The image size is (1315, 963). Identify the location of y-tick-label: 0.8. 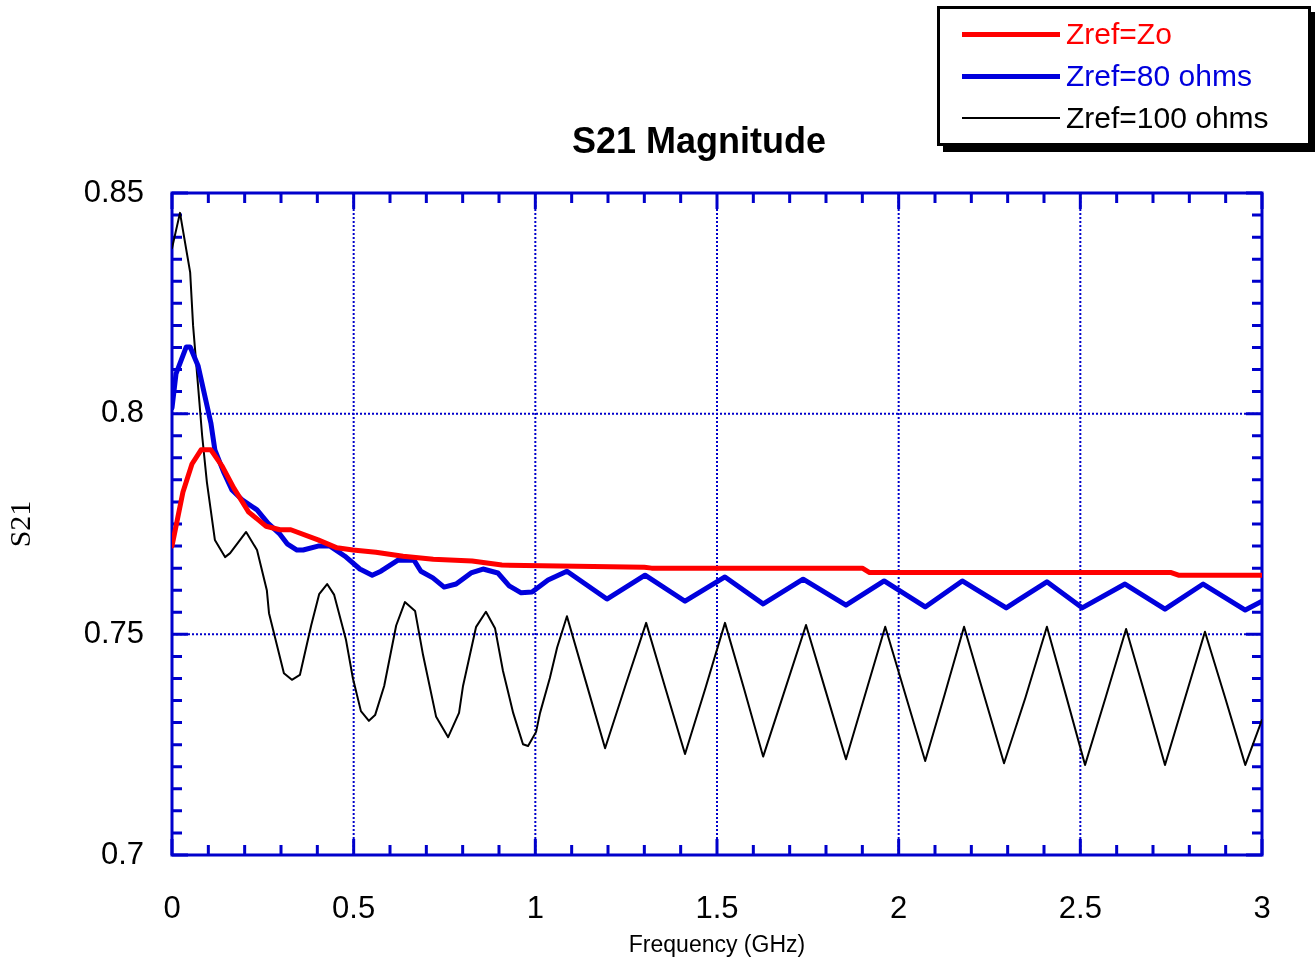
(122, 412).